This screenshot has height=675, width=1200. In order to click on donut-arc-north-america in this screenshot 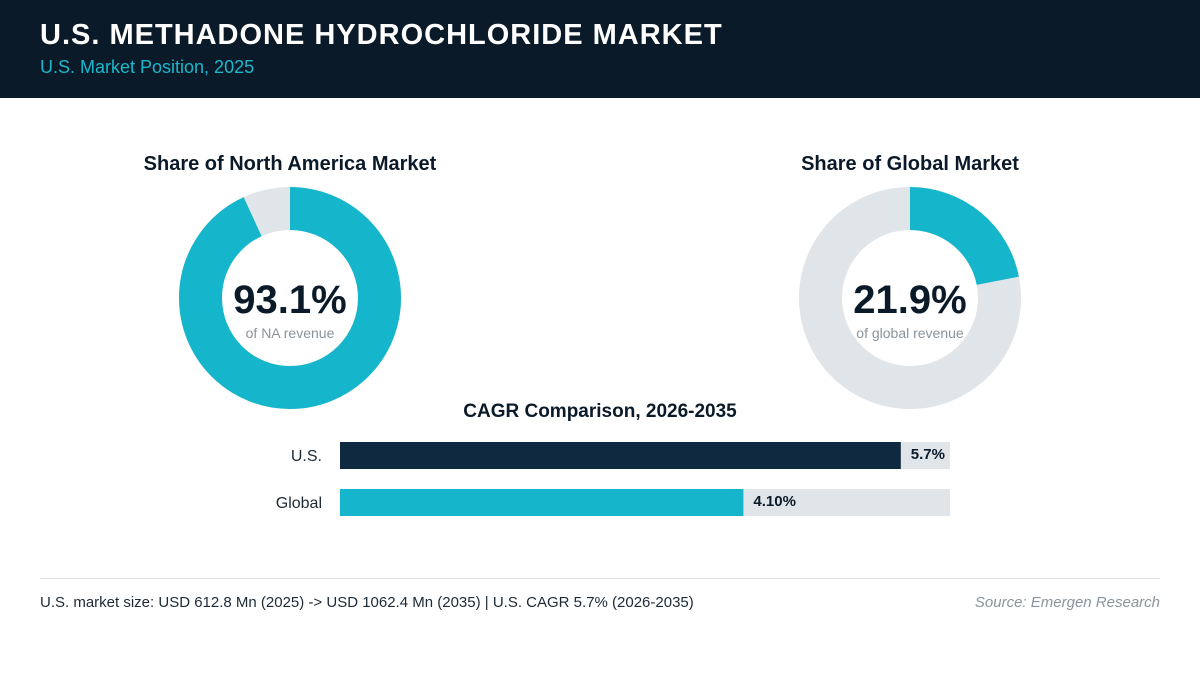, I will do `click(290, 298)`.